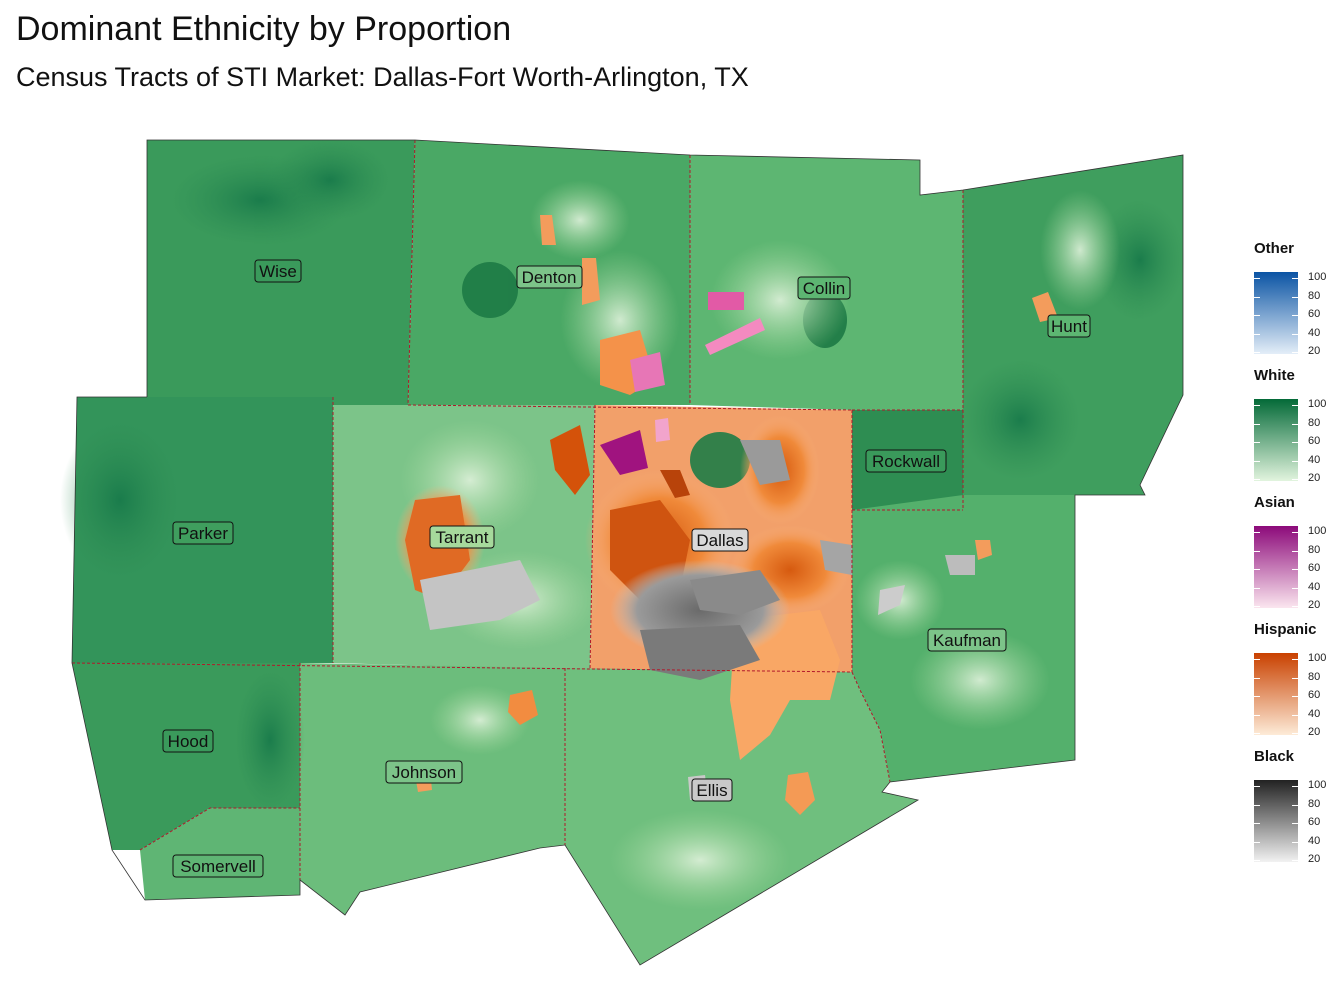  Describe the element at coordinates (1285, 629) in the screenshot. I see `legend-title: Hispanic` at that location.